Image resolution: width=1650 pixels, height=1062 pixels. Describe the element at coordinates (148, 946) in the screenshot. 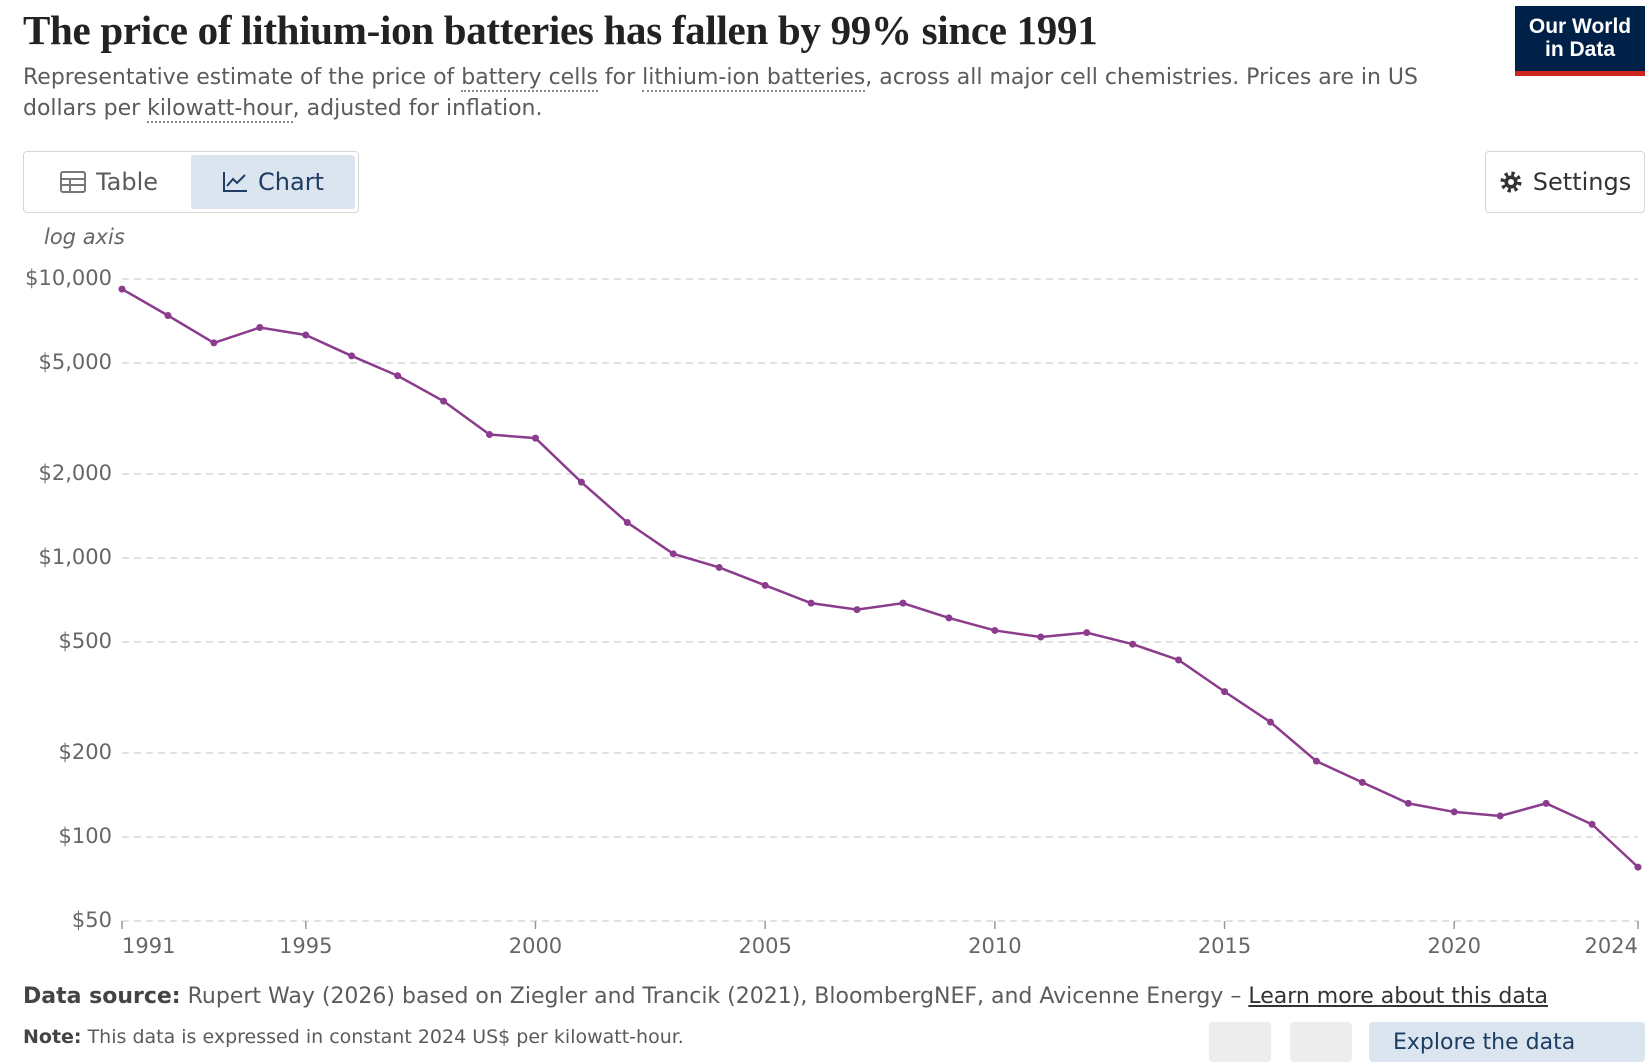

I see `x-tick-label: 1991` at that location.